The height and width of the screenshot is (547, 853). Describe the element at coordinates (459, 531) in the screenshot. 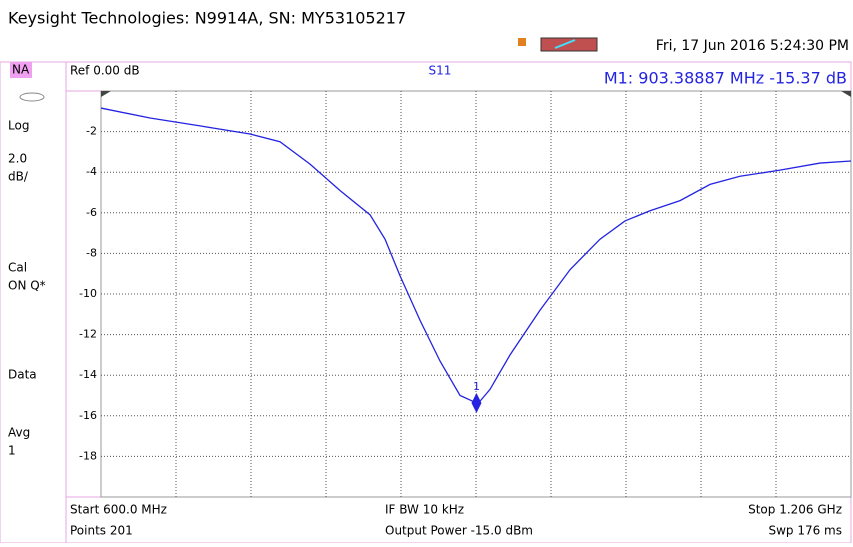

I see `output-power: Output Power -15.0 dBm` at that location.